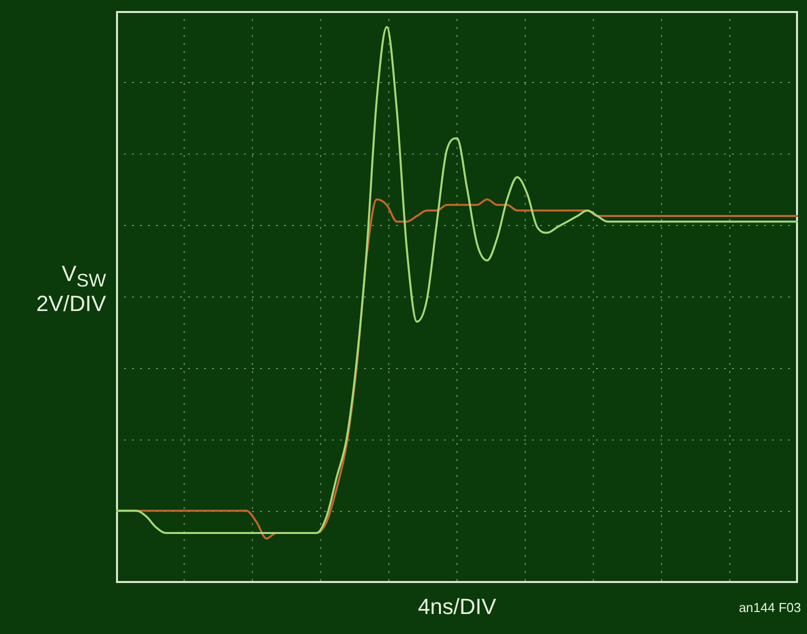  Describe the element at coordinates (769, 607) in the screenshot. I see `text: an144 F03` at that location.